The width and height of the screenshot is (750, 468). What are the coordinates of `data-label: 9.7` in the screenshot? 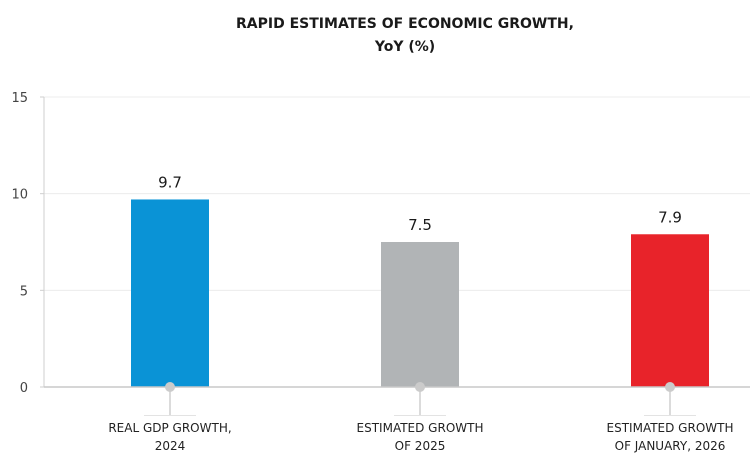 It's located at (170, 182).